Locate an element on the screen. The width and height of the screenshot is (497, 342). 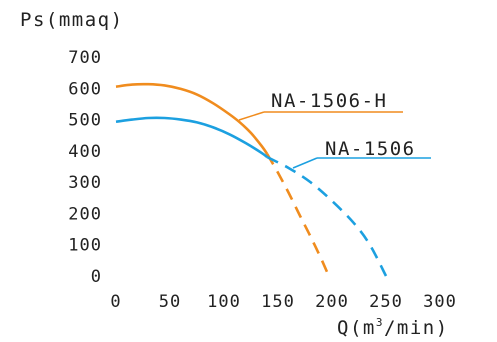
y-tick-label: 200 is located at coordinates (85, 214).